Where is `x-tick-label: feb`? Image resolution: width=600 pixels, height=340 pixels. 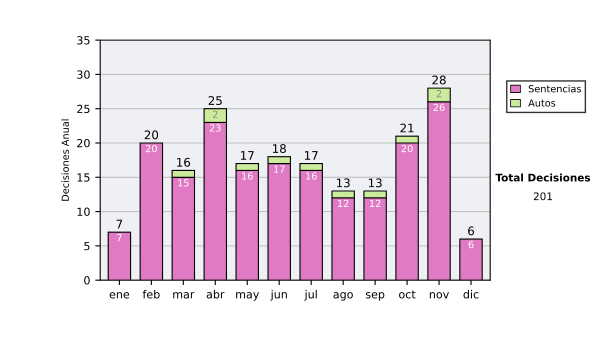 x-tick-label: feb is located at coordinates (151, 294).